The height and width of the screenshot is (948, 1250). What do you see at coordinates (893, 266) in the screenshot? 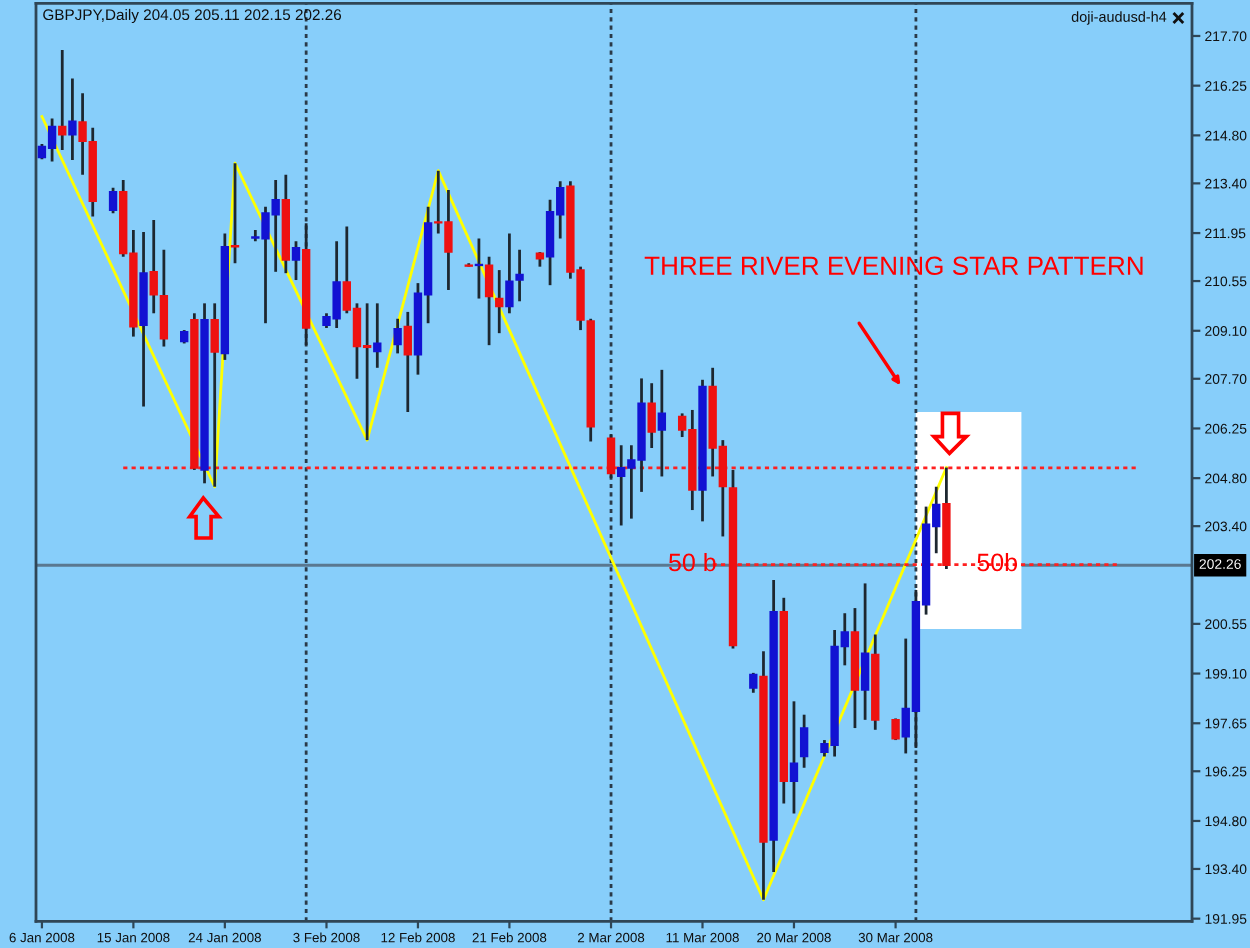
I see `annotation: THREE RIVER EVENING STAR PATTERN` at bounding box center [893, 266].